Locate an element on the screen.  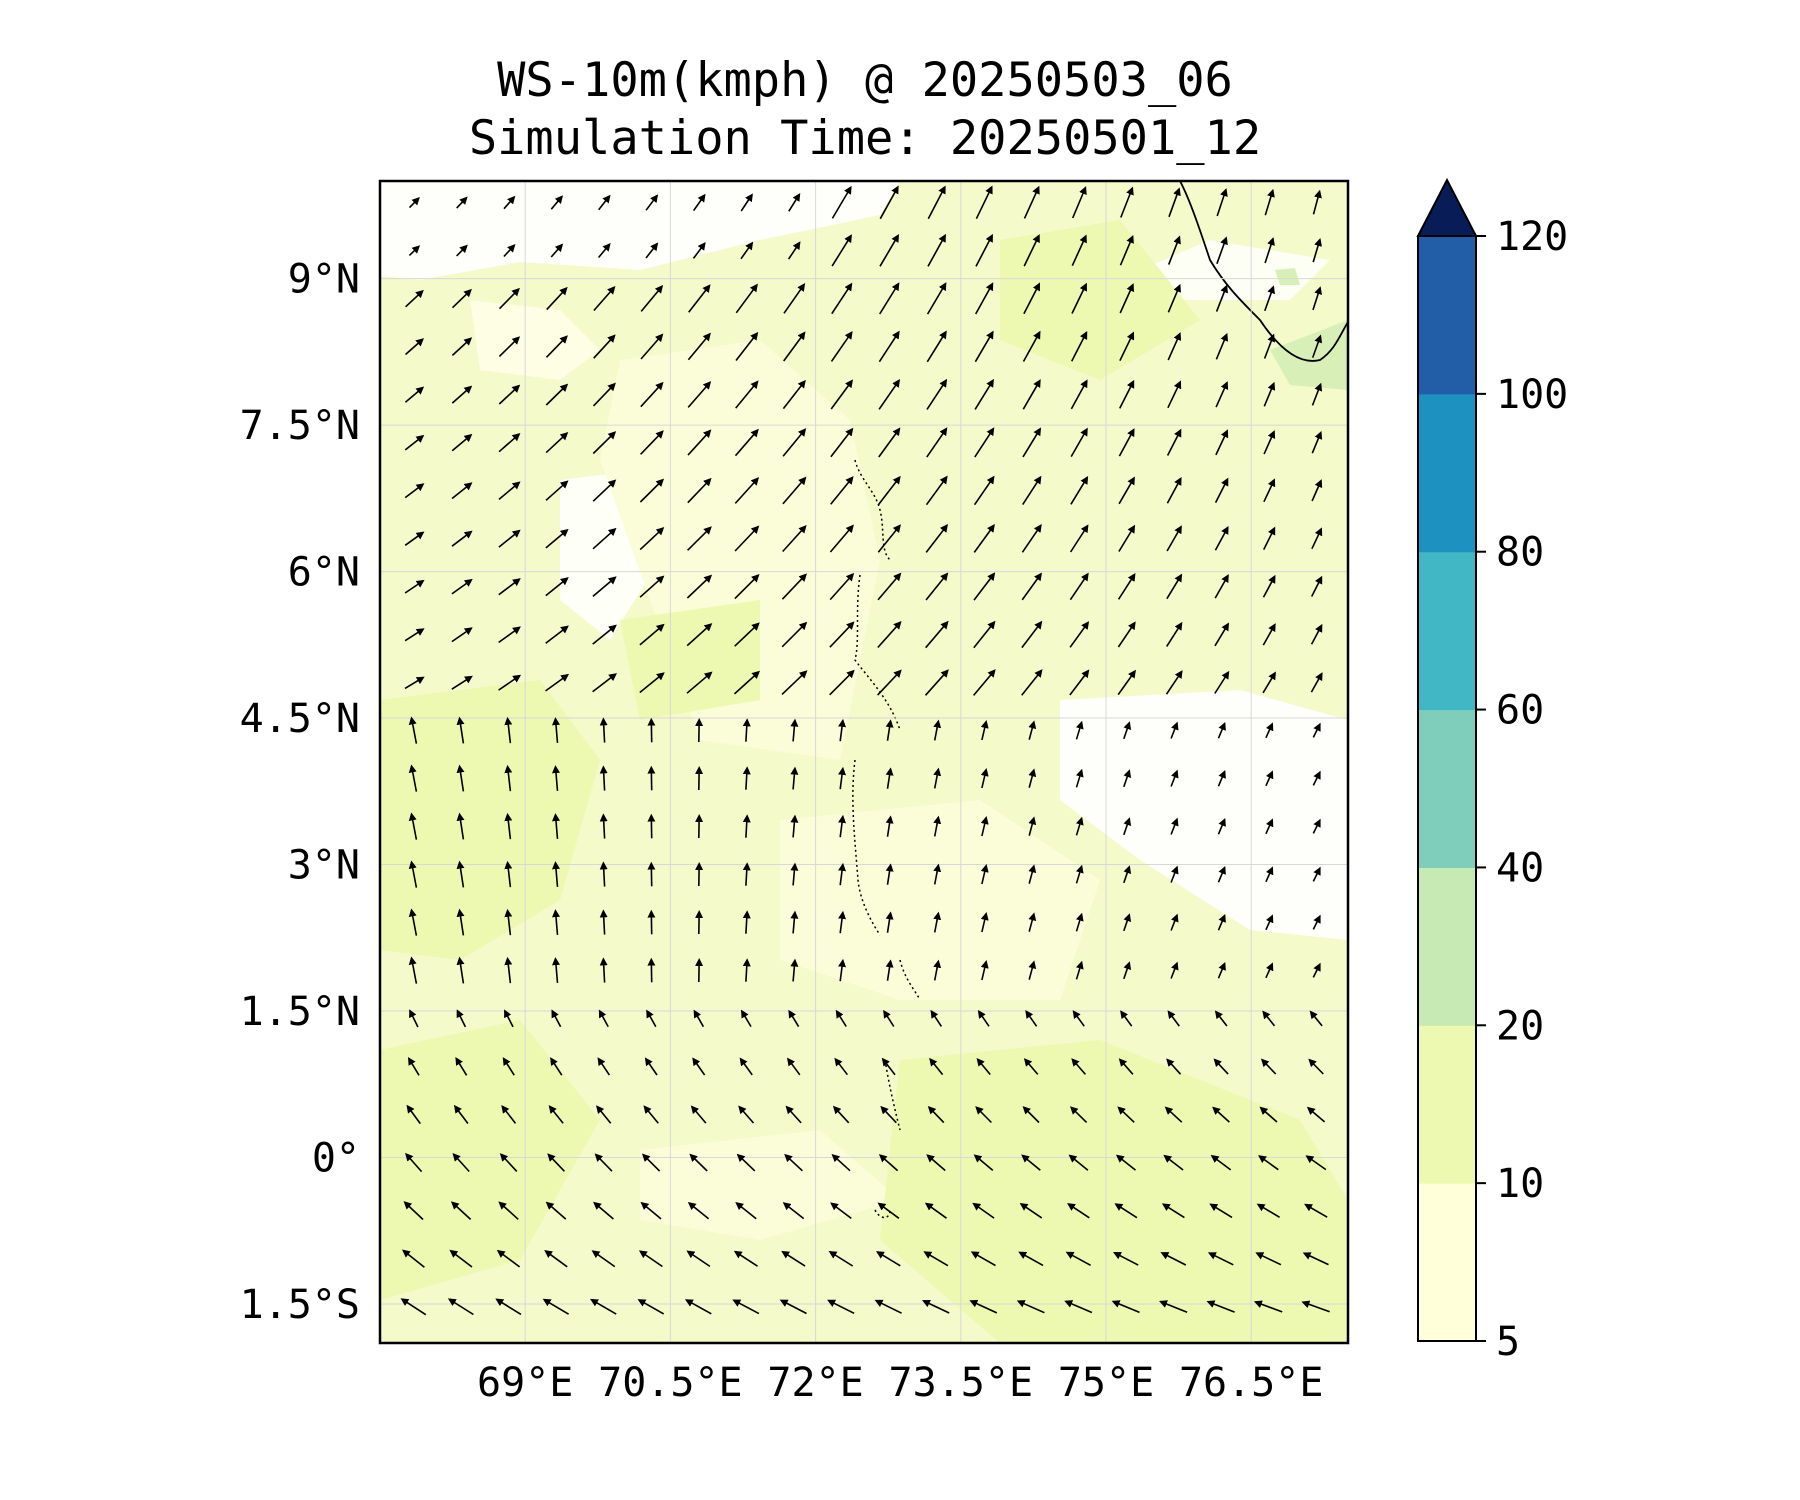
longitude-tick-labels: 69°E 70.5°E 72°E 73.5°E 75°E 76.5°E is located at coordinates (900, 1383).